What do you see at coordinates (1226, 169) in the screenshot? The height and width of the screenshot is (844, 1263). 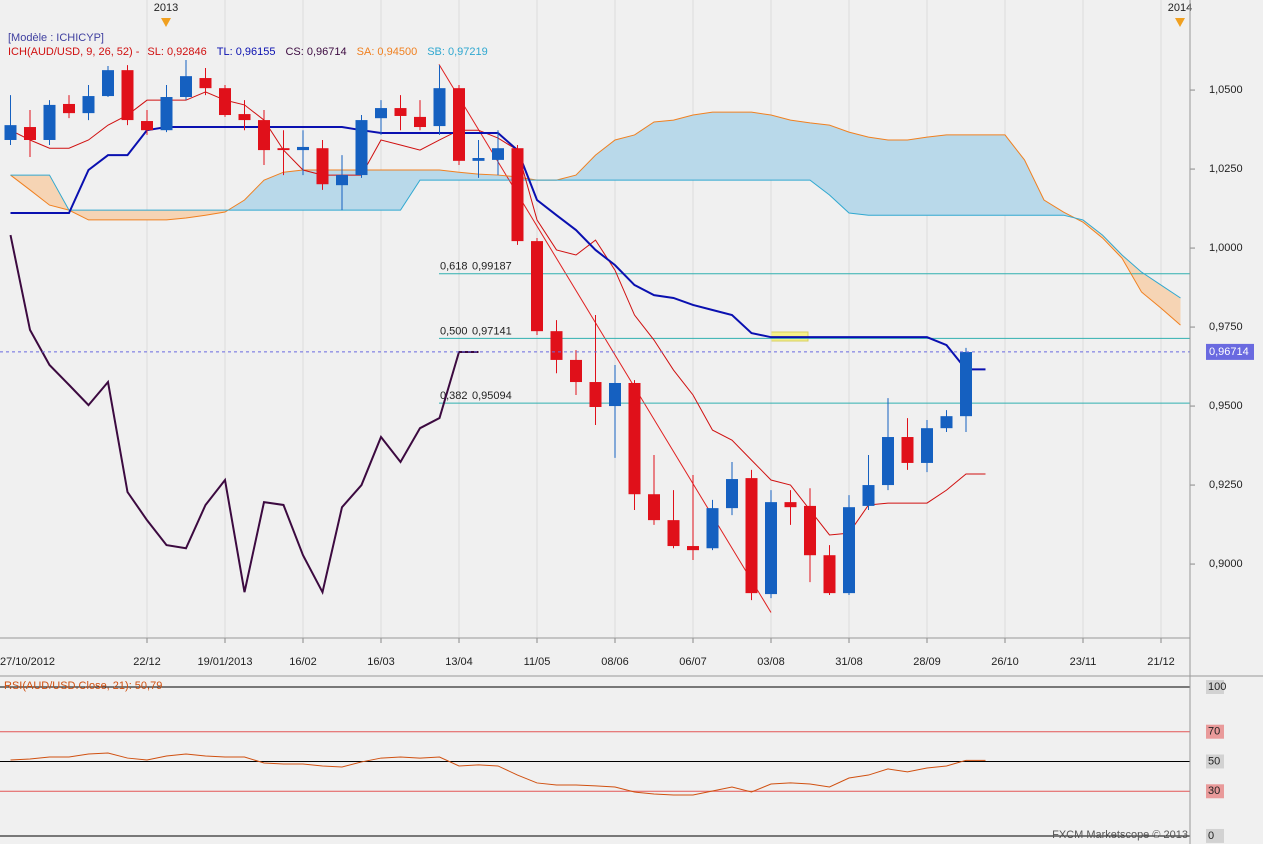 I see `y-tick-label: 1,0250` at bounding box center [1226, 169].